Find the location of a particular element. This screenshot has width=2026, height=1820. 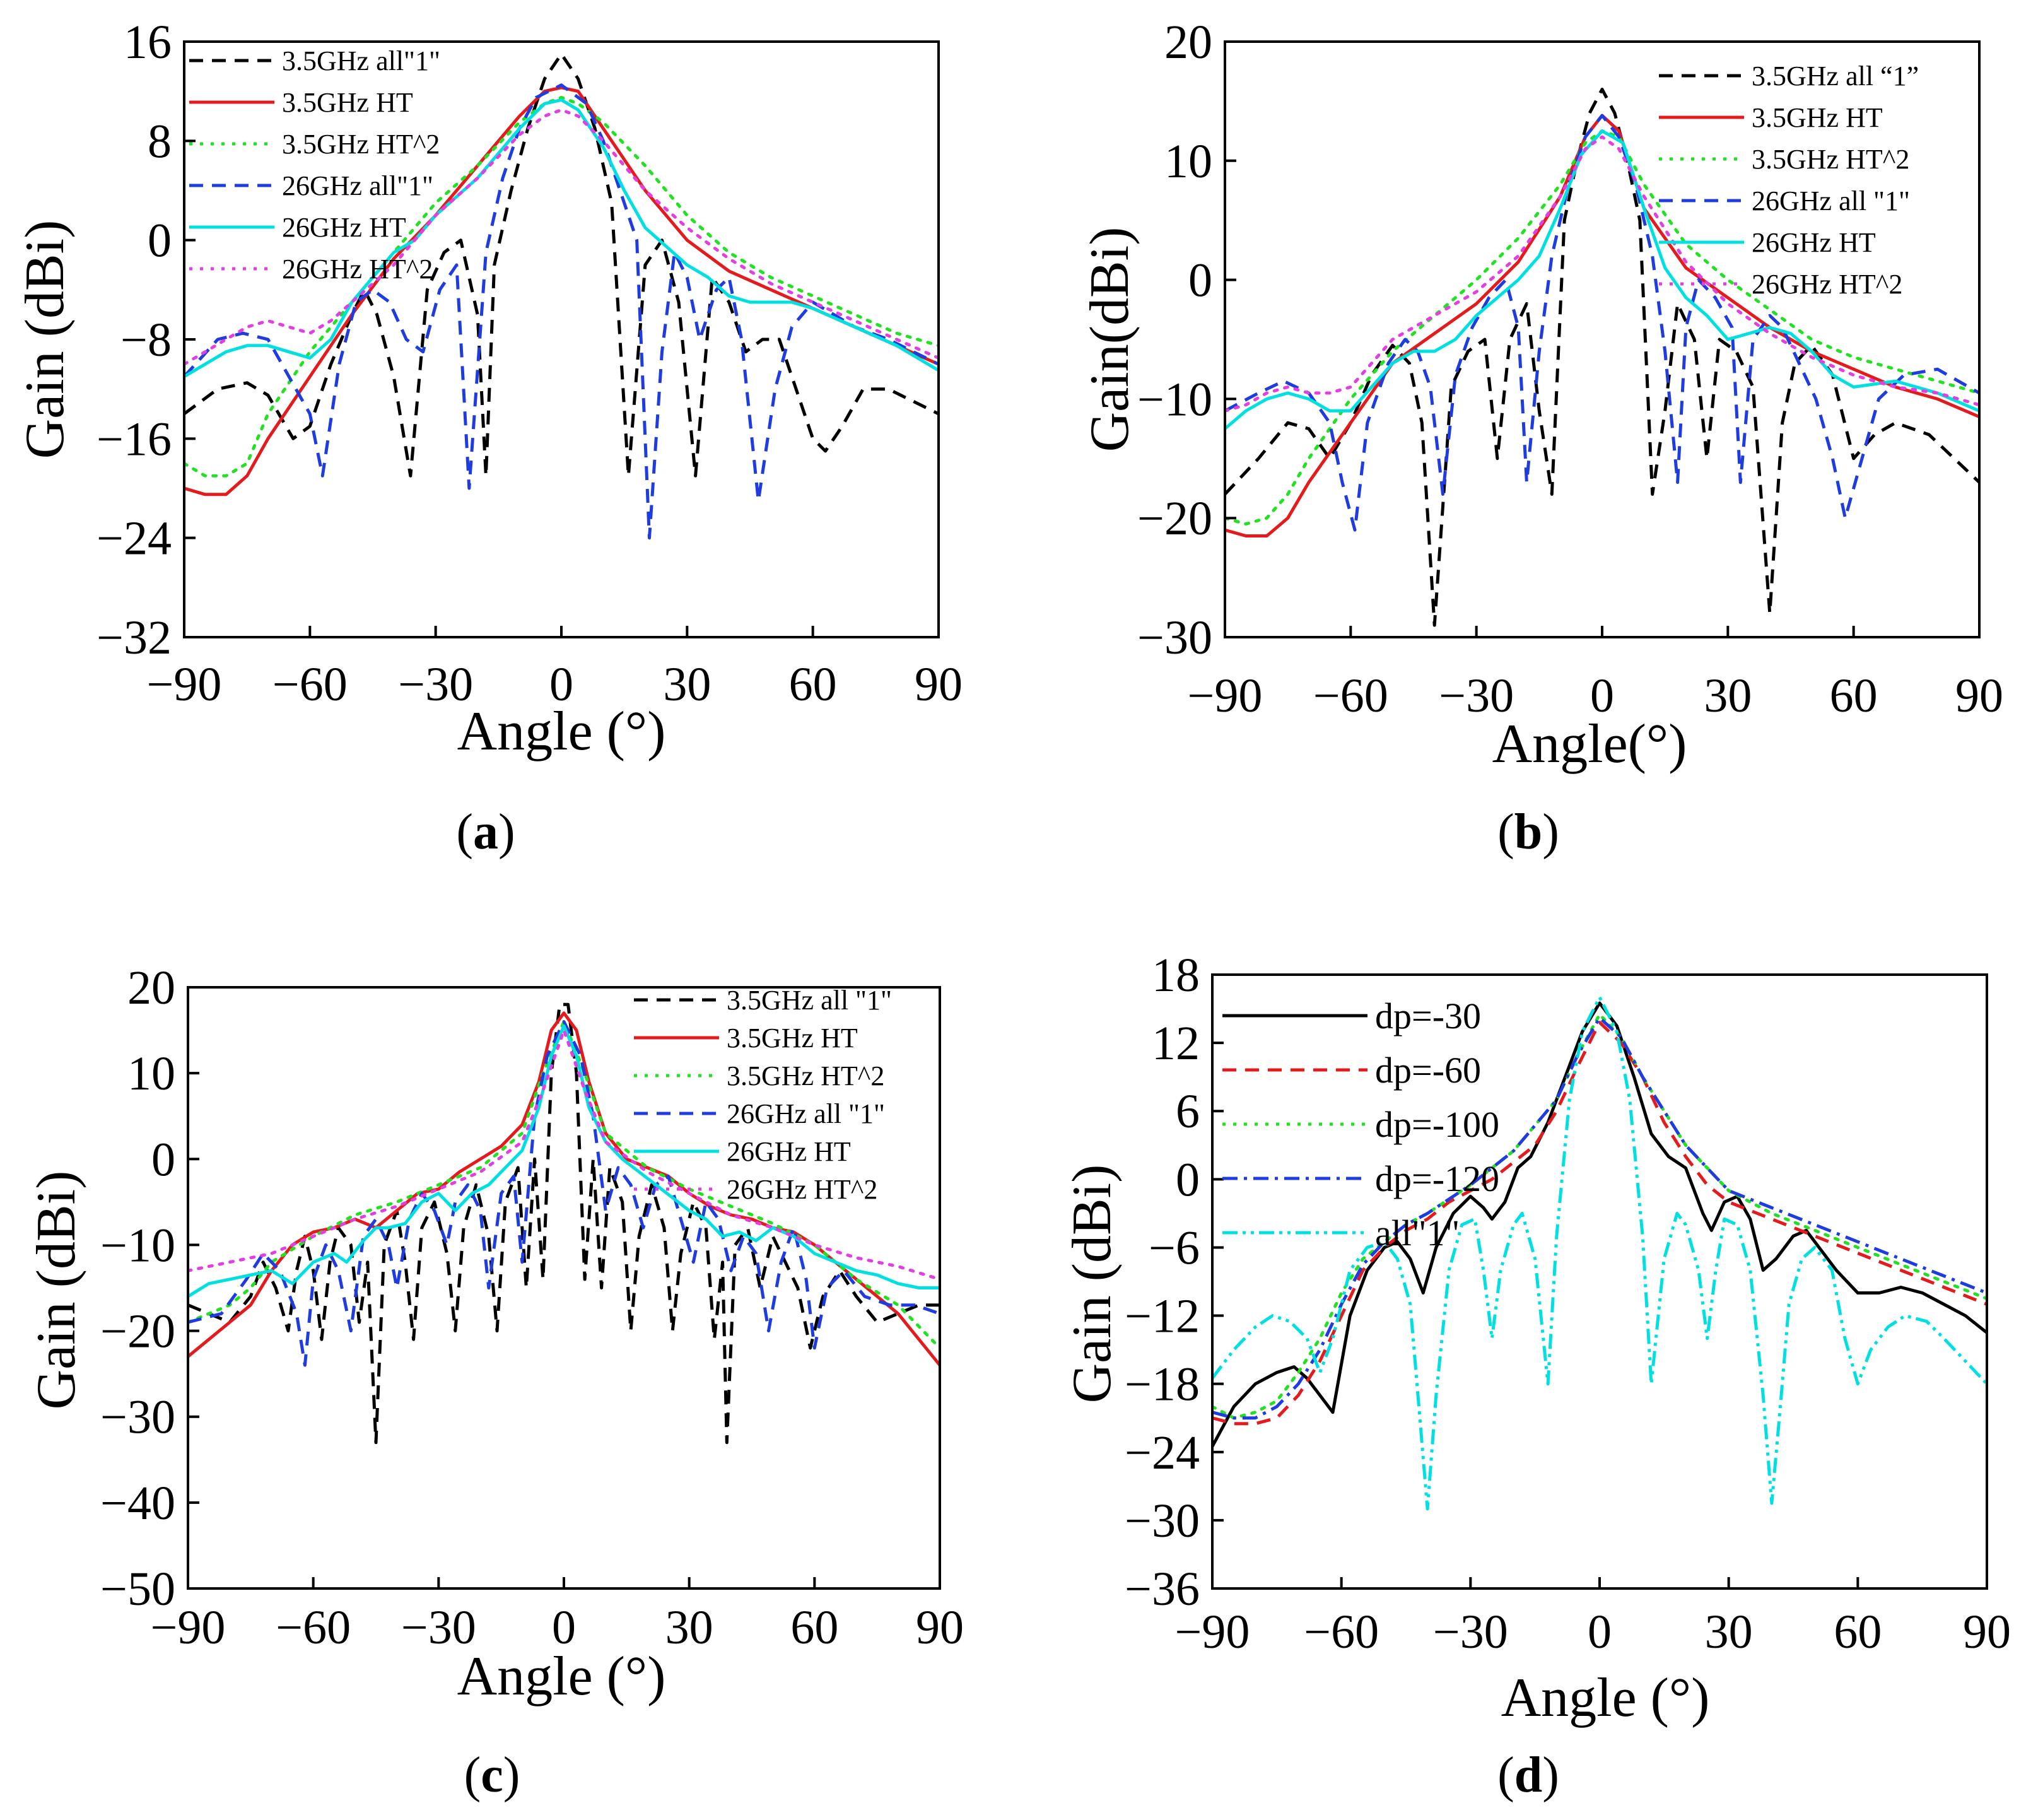

legend-label: dp=-120 is located at coordinates (1437, 1178).